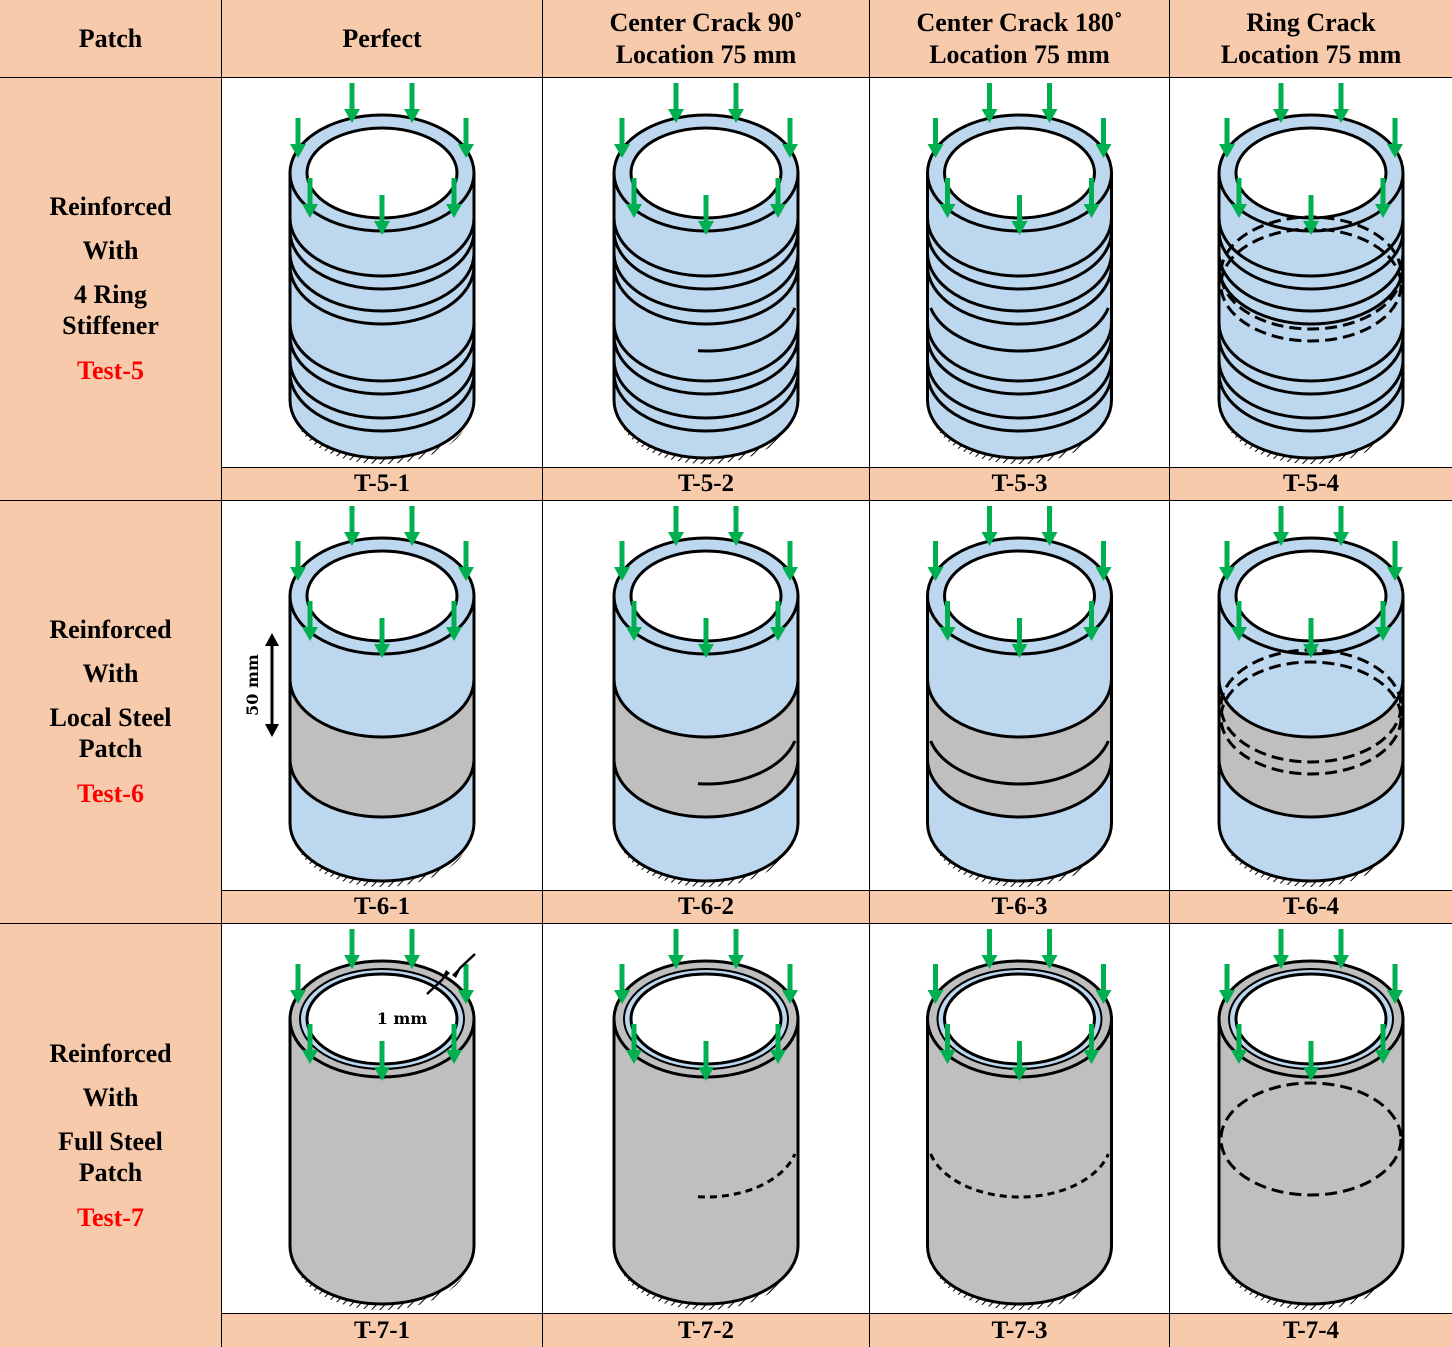 The width and height of the screenshot is (1452, 1347). Describe the element at coordinates (110, 1141) in the screenshot. I see `cell-text: Full Steel` at that location.